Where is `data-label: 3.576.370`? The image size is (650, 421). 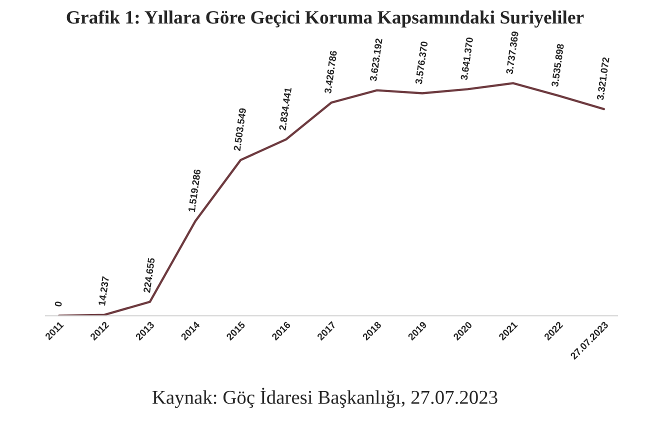
data-label: 3.576.370 is located at coordinates (421, 62).